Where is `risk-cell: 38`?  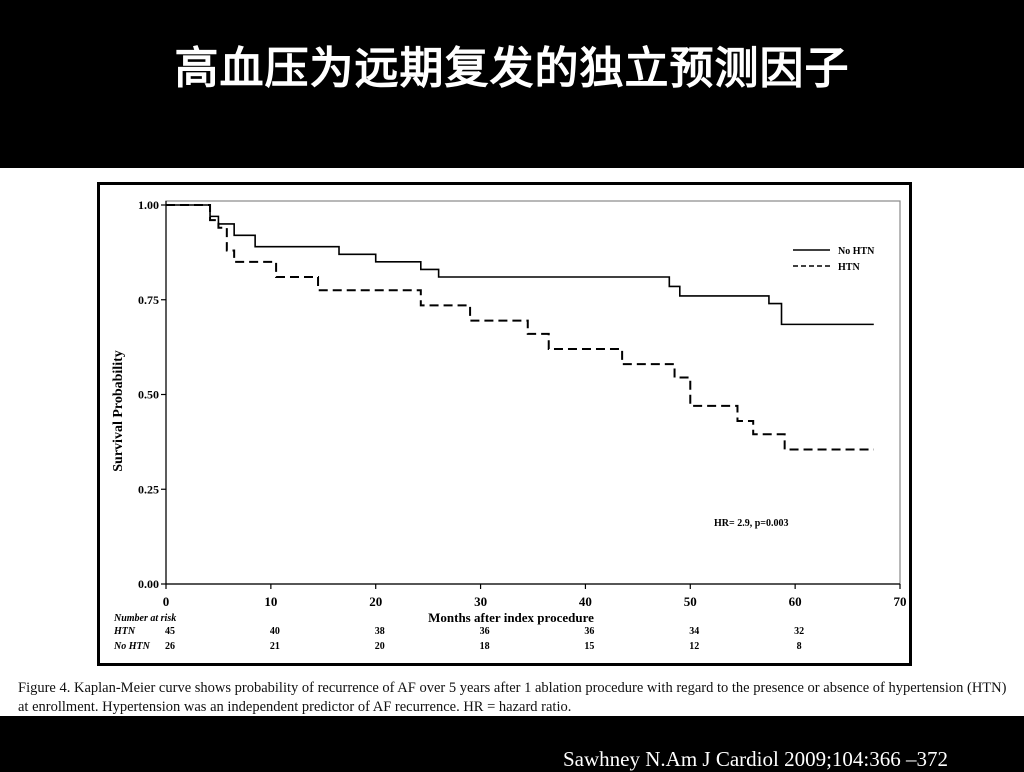 risk-cell: 38 is located at coordinates (380, 631).